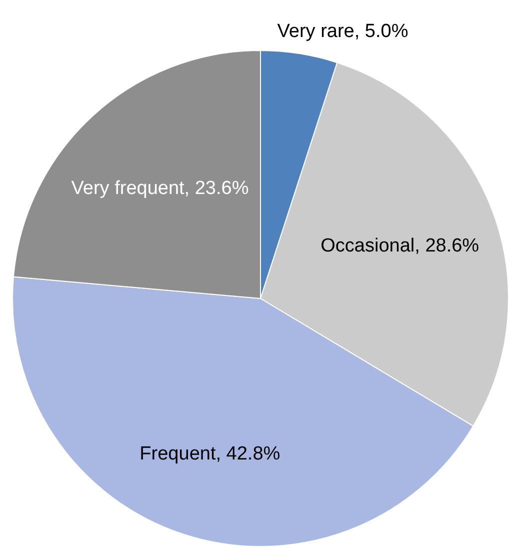 Image resolution: width=509 pixels, height=547 pixels. Describe the element at coordinates (160, 188) in the screenshot. I see `slice-label: Very frequent, 23.6%` at that location.